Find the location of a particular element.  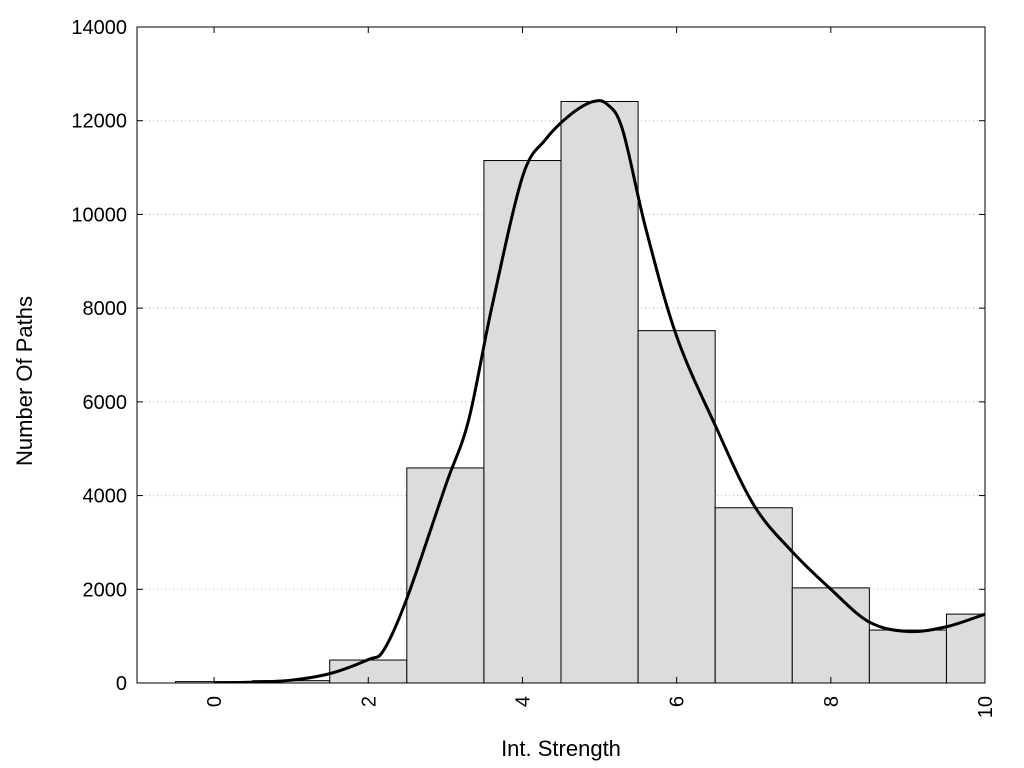

x-axis-title: Int. Strength is located at coordinates (561, 748).